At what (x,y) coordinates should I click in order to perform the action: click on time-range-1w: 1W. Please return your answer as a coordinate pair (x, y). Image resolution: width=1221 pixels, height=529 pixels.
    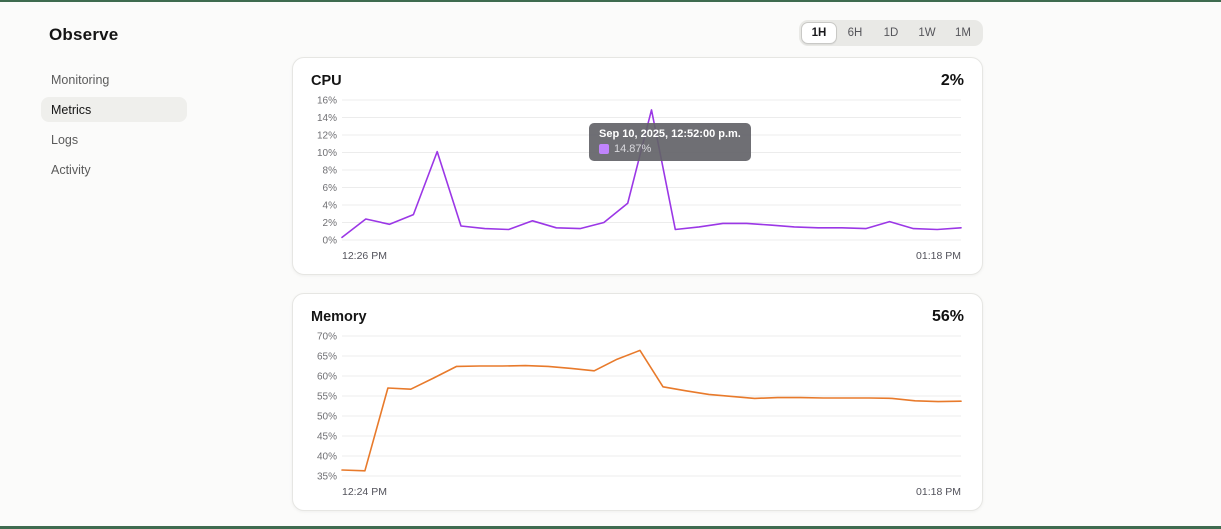
    Looking at the image, I should click on (927, 33).